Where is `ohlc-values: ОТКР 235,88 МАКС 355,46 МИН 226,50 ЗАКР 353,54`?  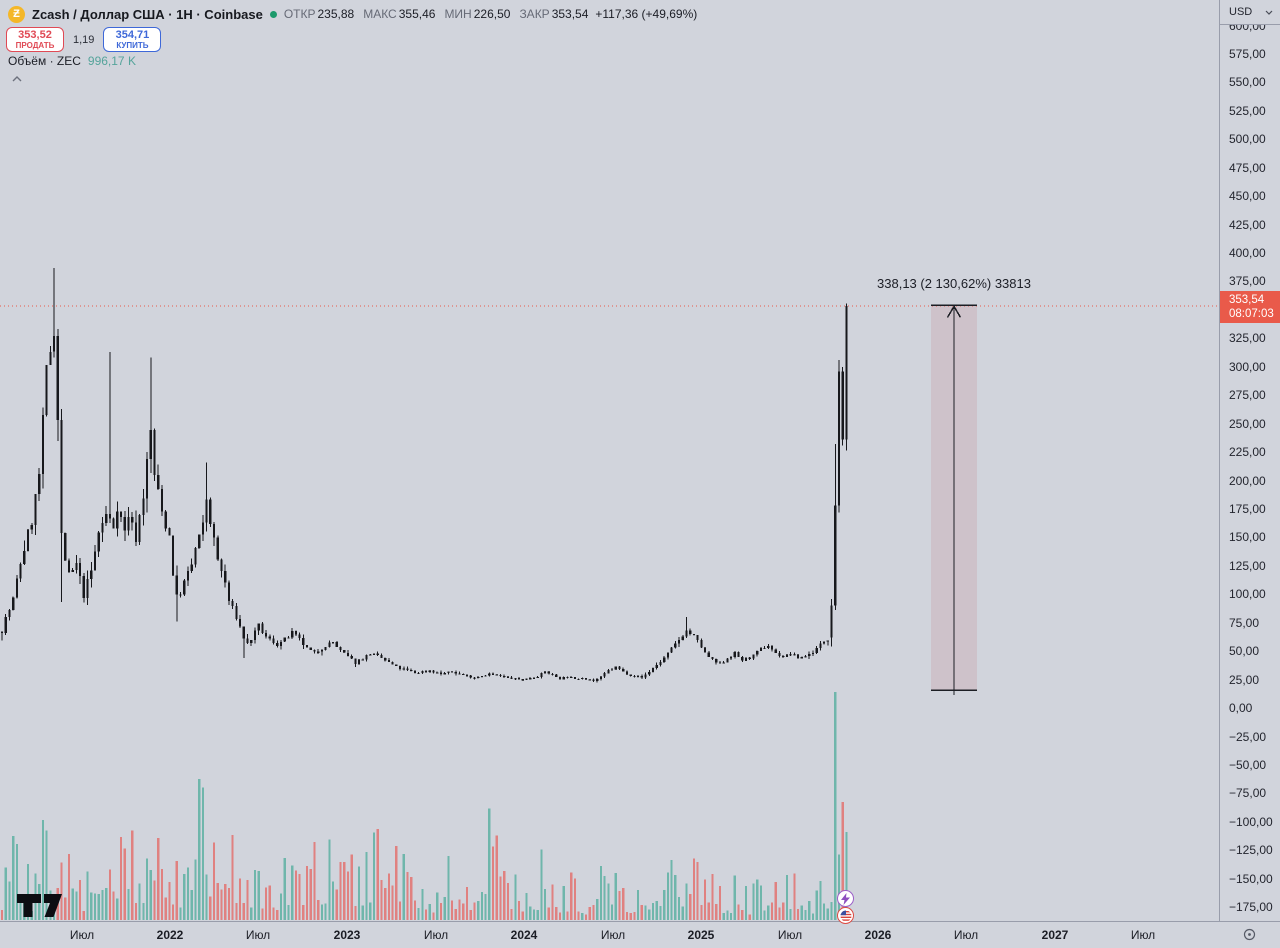 ohlc-values: ОТКР 235,88 МАКС 355,46 МИН 226,50 ЗАКР 353,54 is located at coordinates (436, 14).